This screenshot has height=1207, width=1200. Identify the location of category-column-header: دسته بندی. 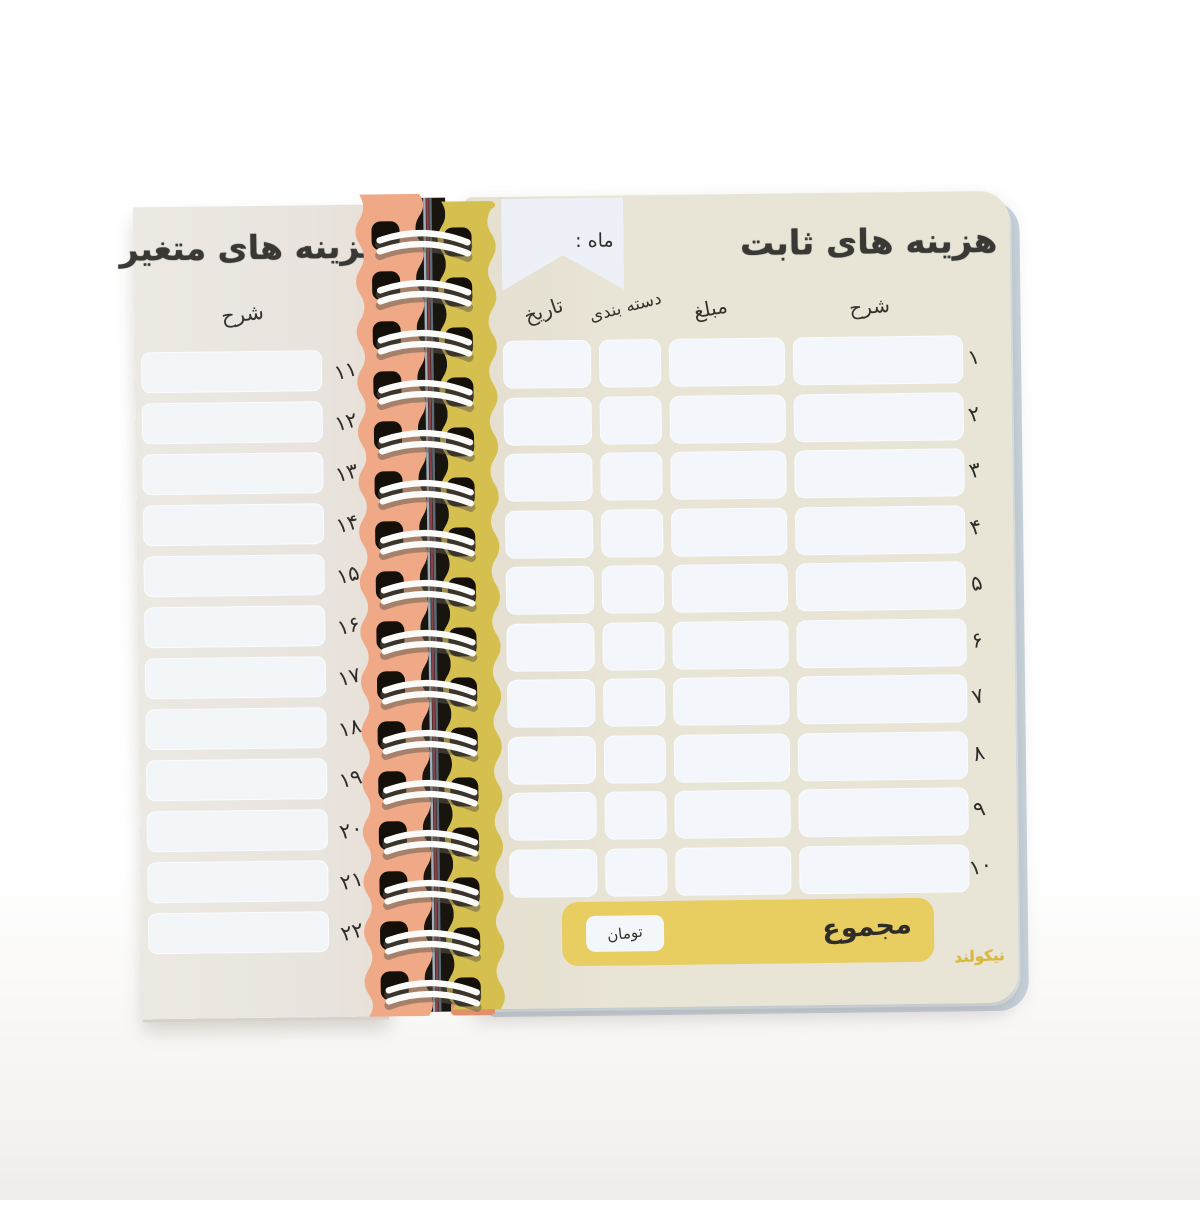
(625, 307).